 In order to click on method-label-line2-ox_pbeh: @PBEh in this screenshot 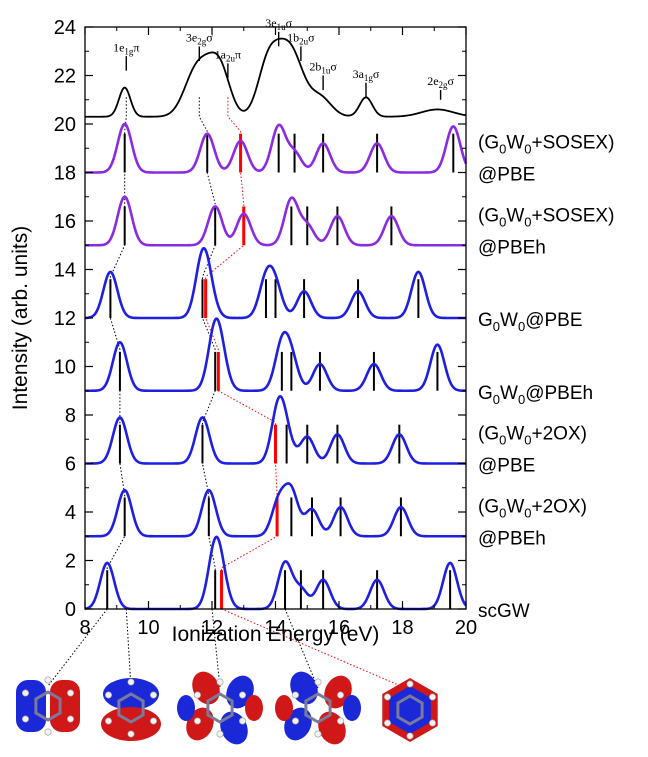, I will do `click(512, 538)`.